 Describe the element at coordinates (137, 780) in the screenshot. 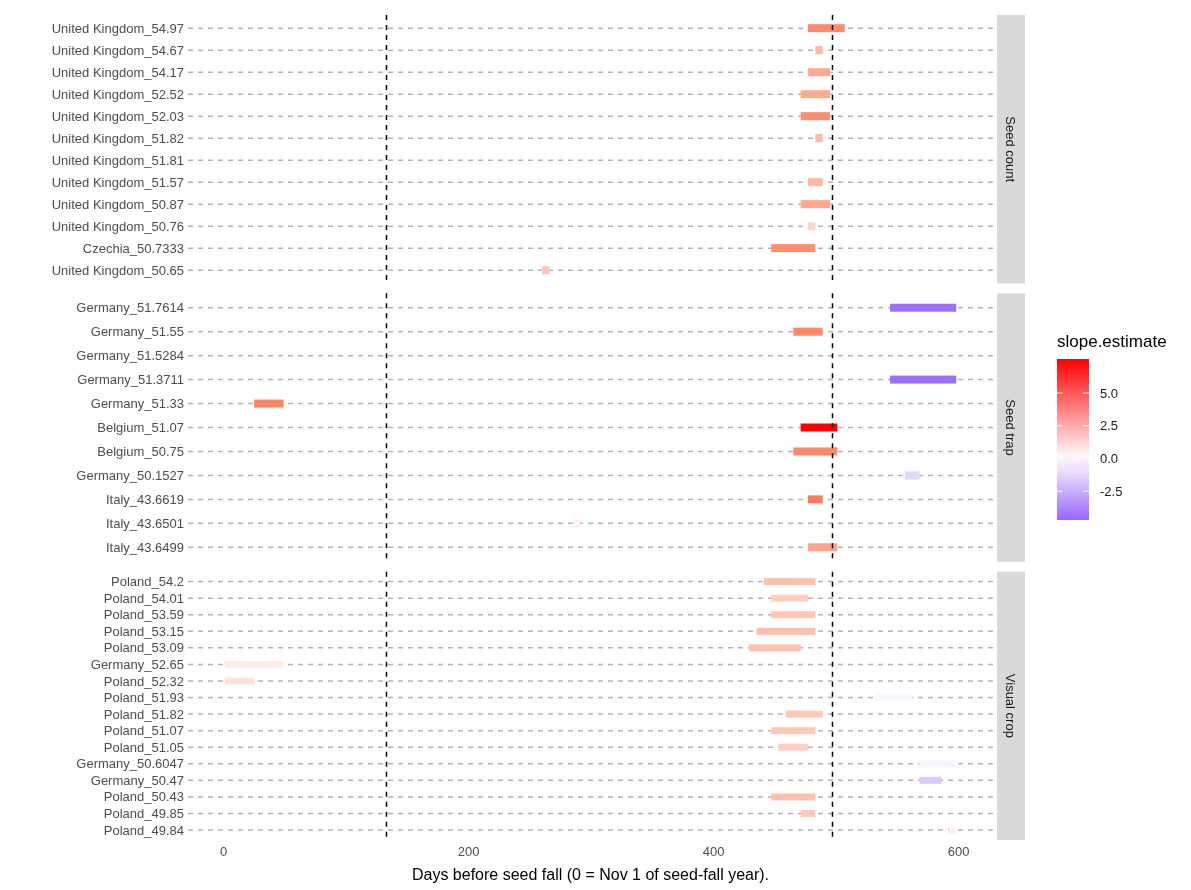

I see `y-tick-label: Germany_50.47` at that location.